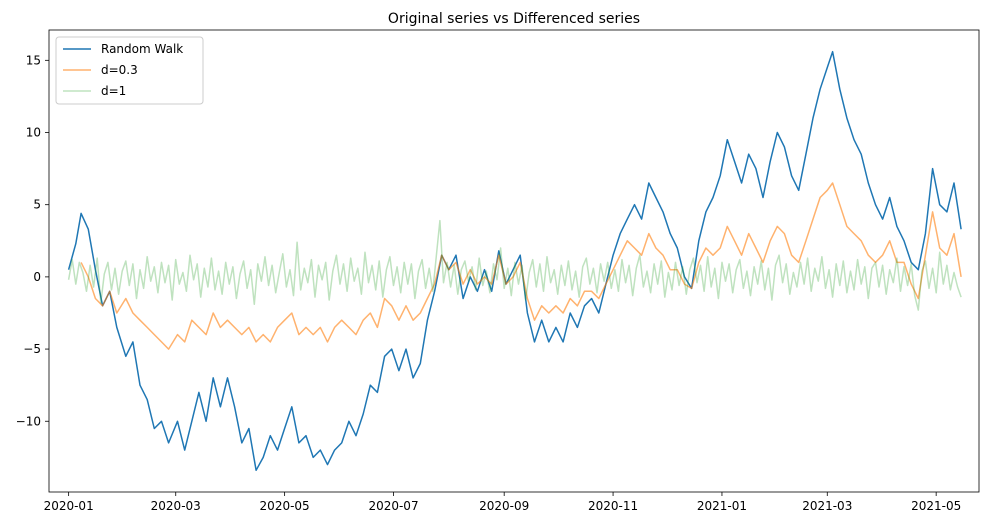 This screenshot has height=526, width=989. I want to click on x-tick-label: 2020-09, so click(504, 506).